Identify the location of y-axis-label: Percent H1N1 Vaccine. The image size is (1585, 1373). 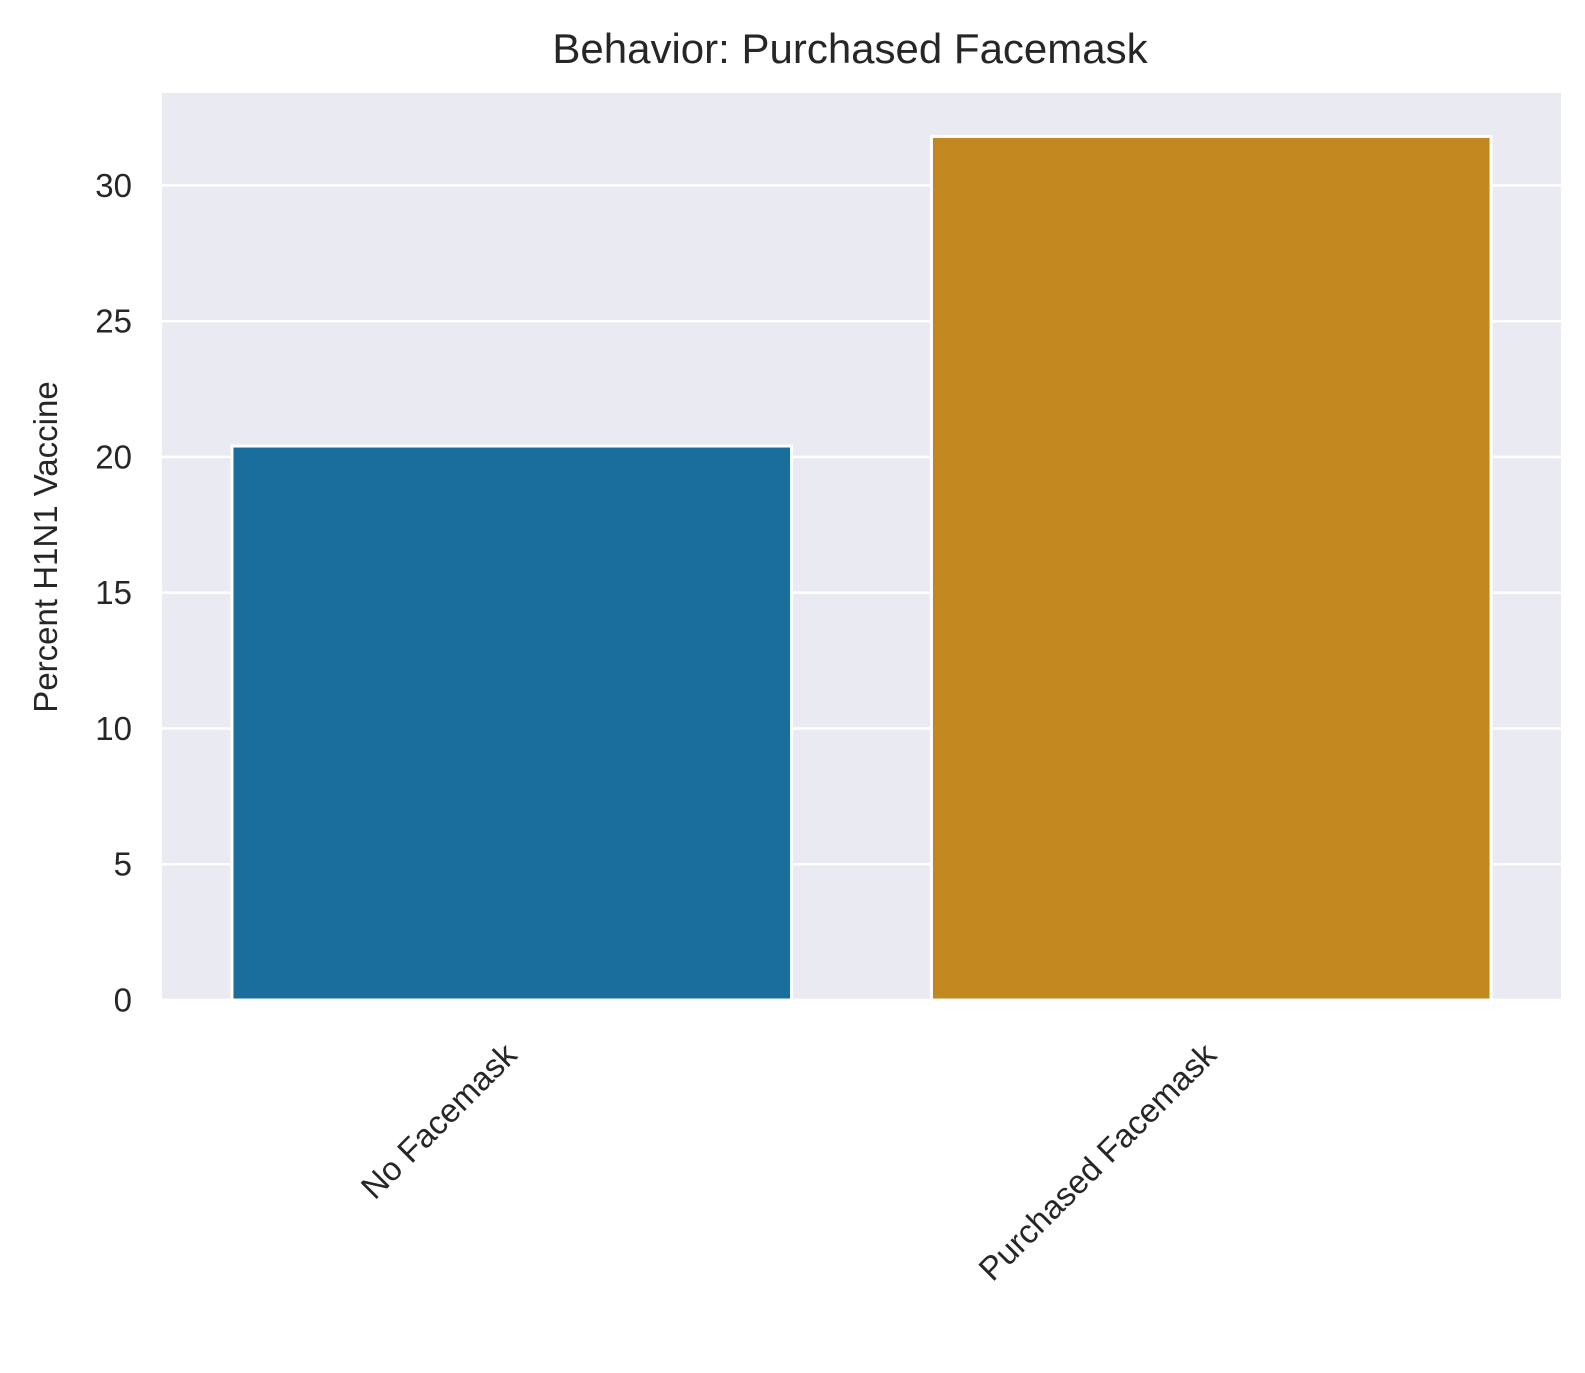
(45, 546).